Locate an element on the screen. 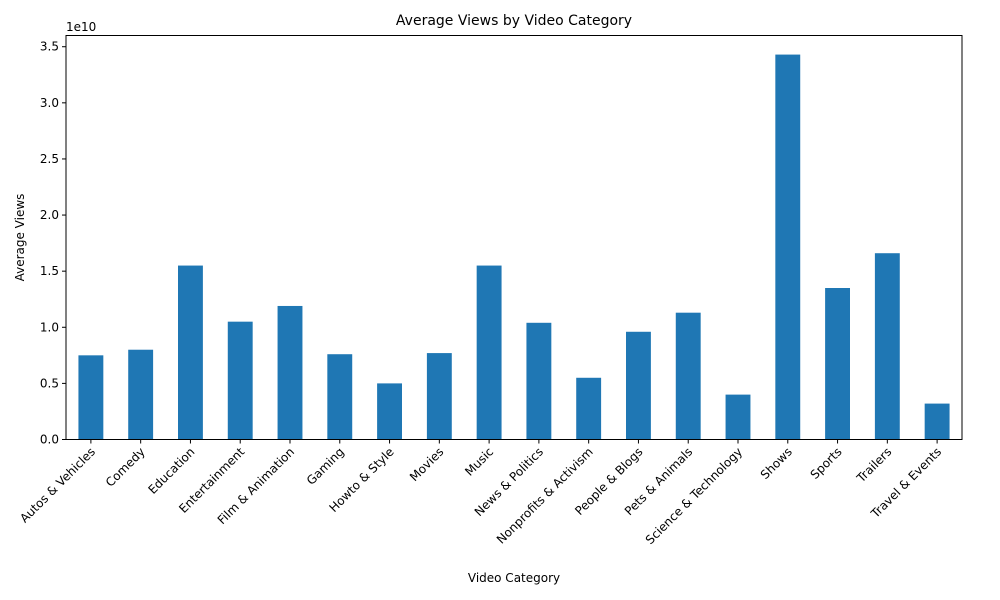 Image resolution: width=1000 pixels, height=600 pixels. chart-title: Average Views by Video Category is located at coordinates (514, 21).